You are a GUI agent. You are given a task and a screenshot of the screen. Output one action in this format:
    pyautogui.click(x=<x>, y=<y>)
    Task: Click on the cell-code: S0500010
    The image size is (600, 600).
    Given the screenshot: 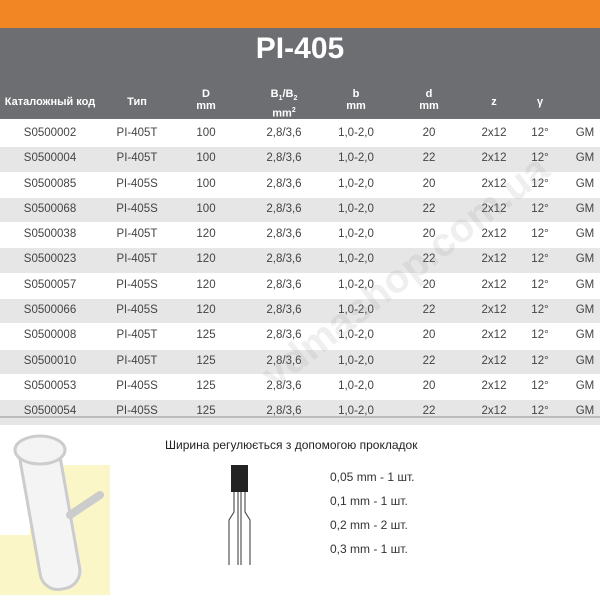 What is the action you would take?
    pyautogui.click(x=50, y=360)
    